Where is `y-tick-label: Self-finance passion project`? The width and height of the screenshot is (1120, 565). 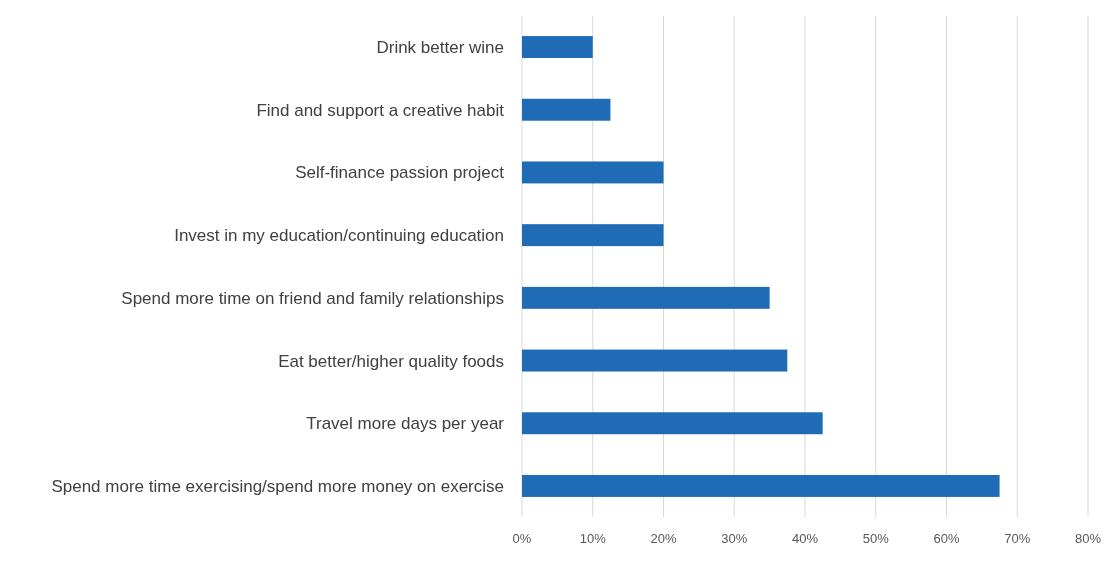
y-tick-label: Self-finance passion project is located at coordinates (400, 173).